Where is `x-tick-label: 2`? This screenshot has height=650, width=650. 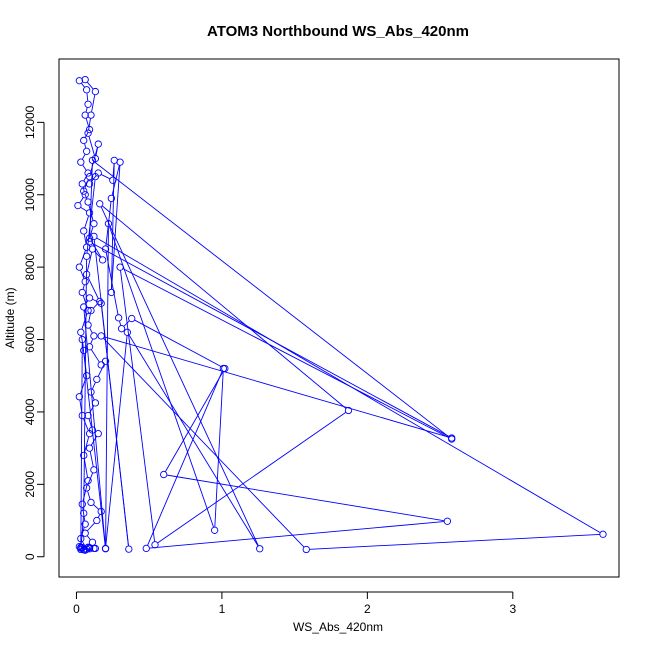
x-tick-label: 2 is located at coordinates (367, 609).